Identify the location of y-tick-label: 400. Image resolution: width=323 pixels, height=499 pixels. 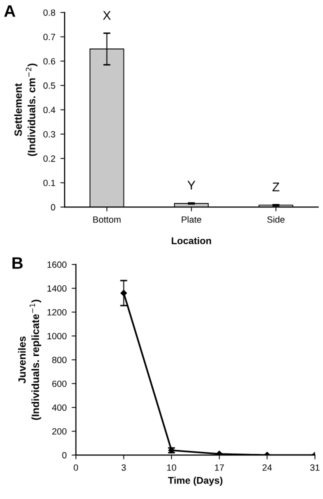
(59, 407).